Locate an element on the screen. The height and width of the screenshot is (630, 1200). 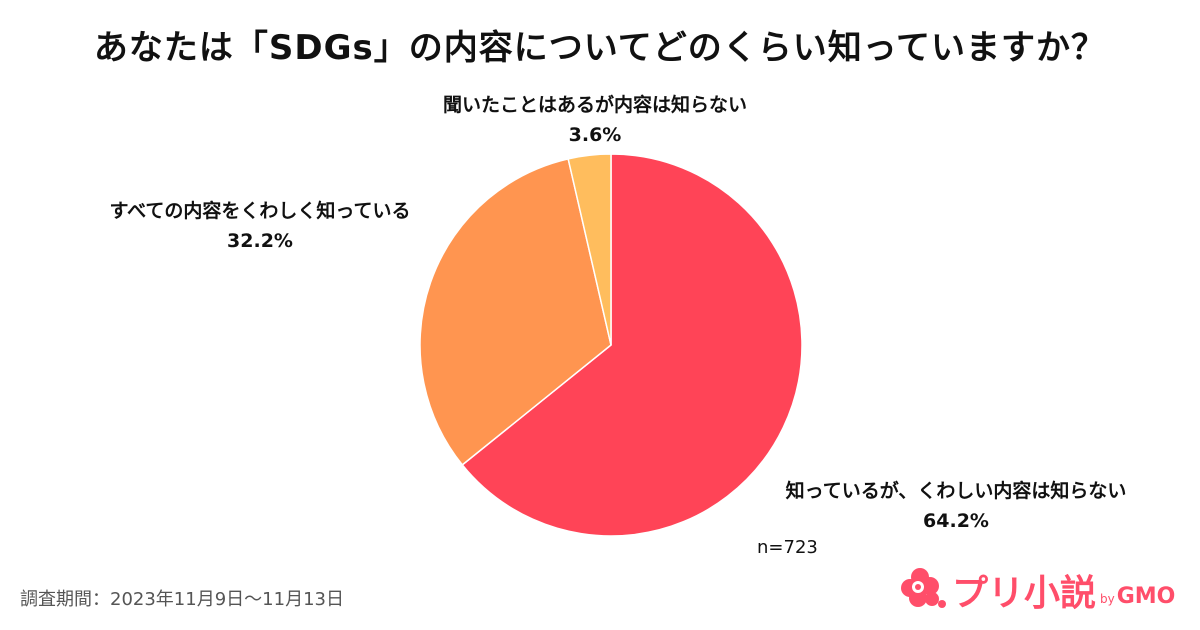
sample-size: n=723 is located at coordinates (787, 547).